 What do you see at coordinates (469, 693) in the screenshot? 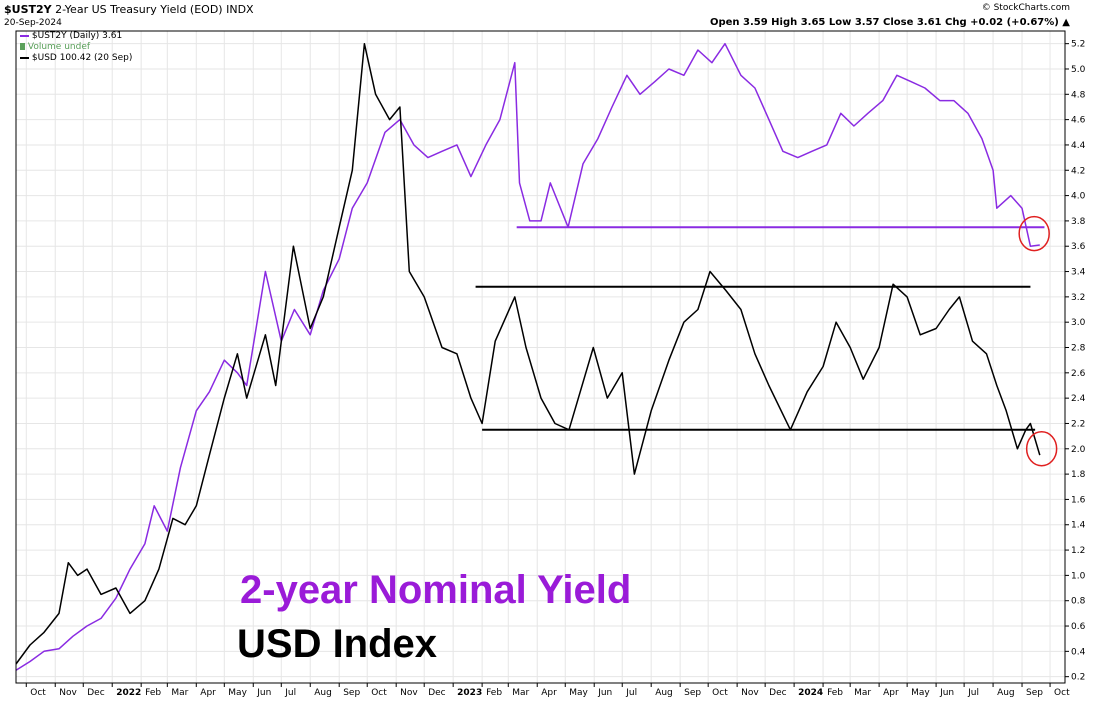
I see `x-tick-label: 2023` at bounding box center [469, 693].